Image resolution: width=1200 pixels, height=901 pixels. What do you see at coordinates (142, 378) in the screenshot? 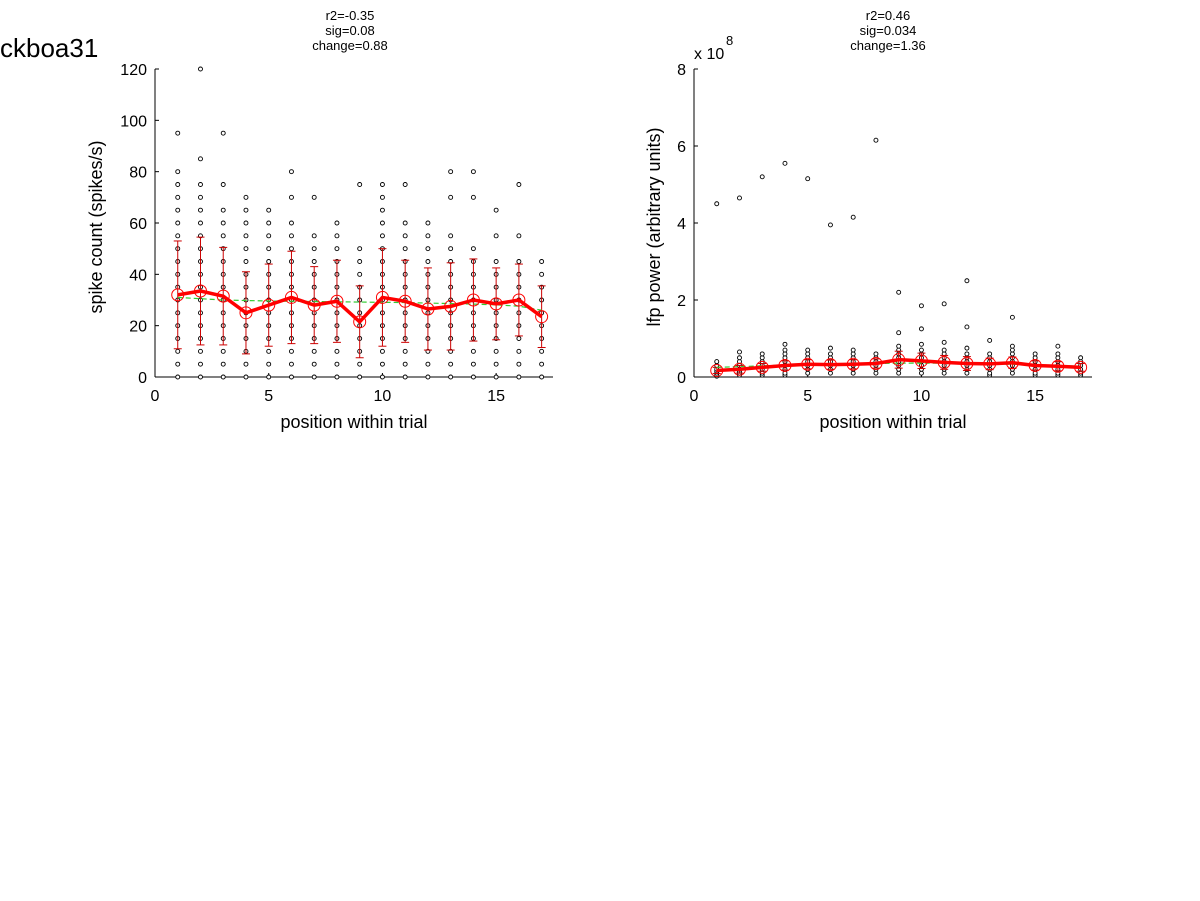
I see `y-tick-label: 0` at bounding box center [142, 378].